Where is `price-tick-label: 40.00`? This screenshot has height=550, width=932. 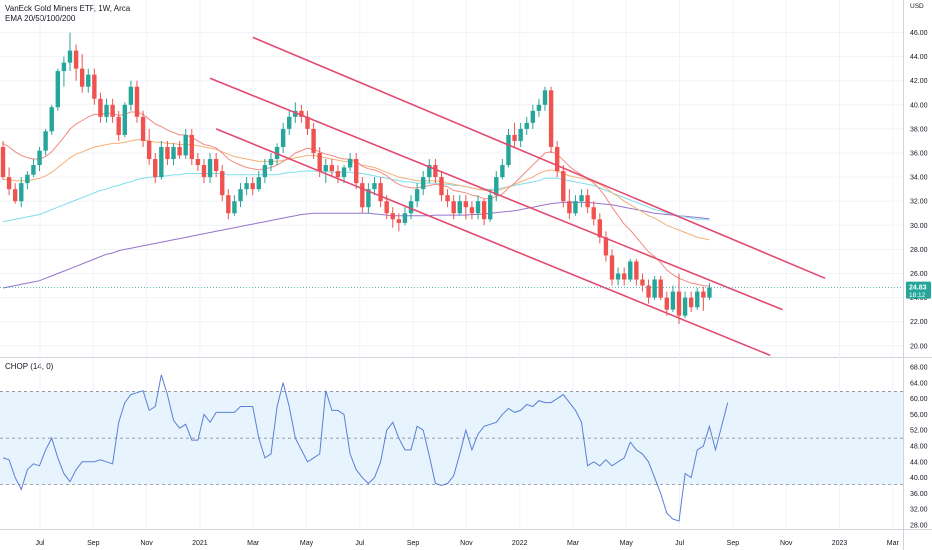 price-tick-label: 40.00 is located at coordinates (919, 105).